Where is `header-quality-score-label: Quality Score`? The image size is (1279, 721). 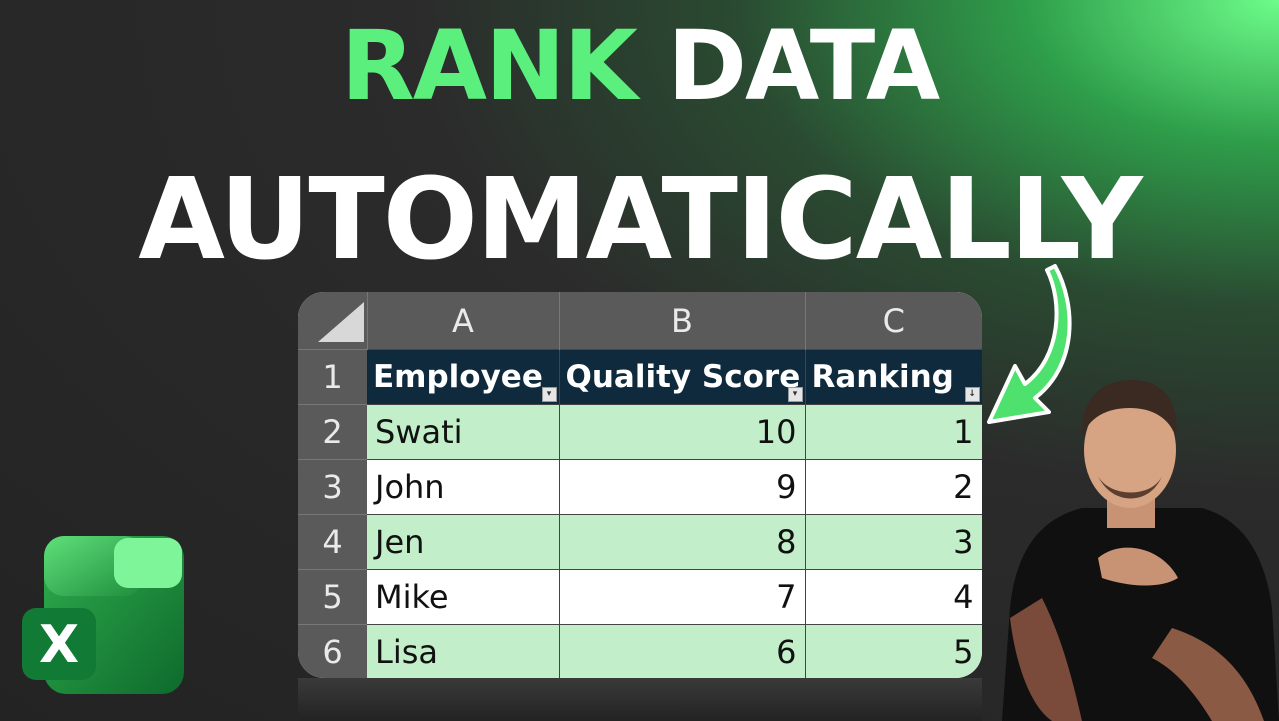 header-quality-score-label: Quality Score is located at coordinates (683, 377).